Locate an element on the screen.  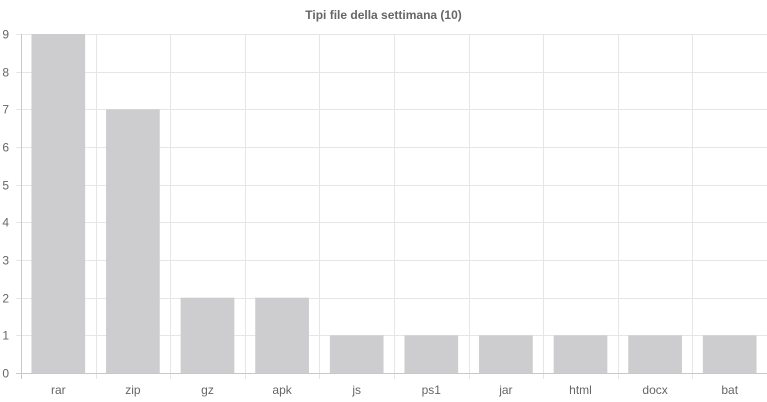
y-tick-label: 7 is located at coordinates (5, 110).